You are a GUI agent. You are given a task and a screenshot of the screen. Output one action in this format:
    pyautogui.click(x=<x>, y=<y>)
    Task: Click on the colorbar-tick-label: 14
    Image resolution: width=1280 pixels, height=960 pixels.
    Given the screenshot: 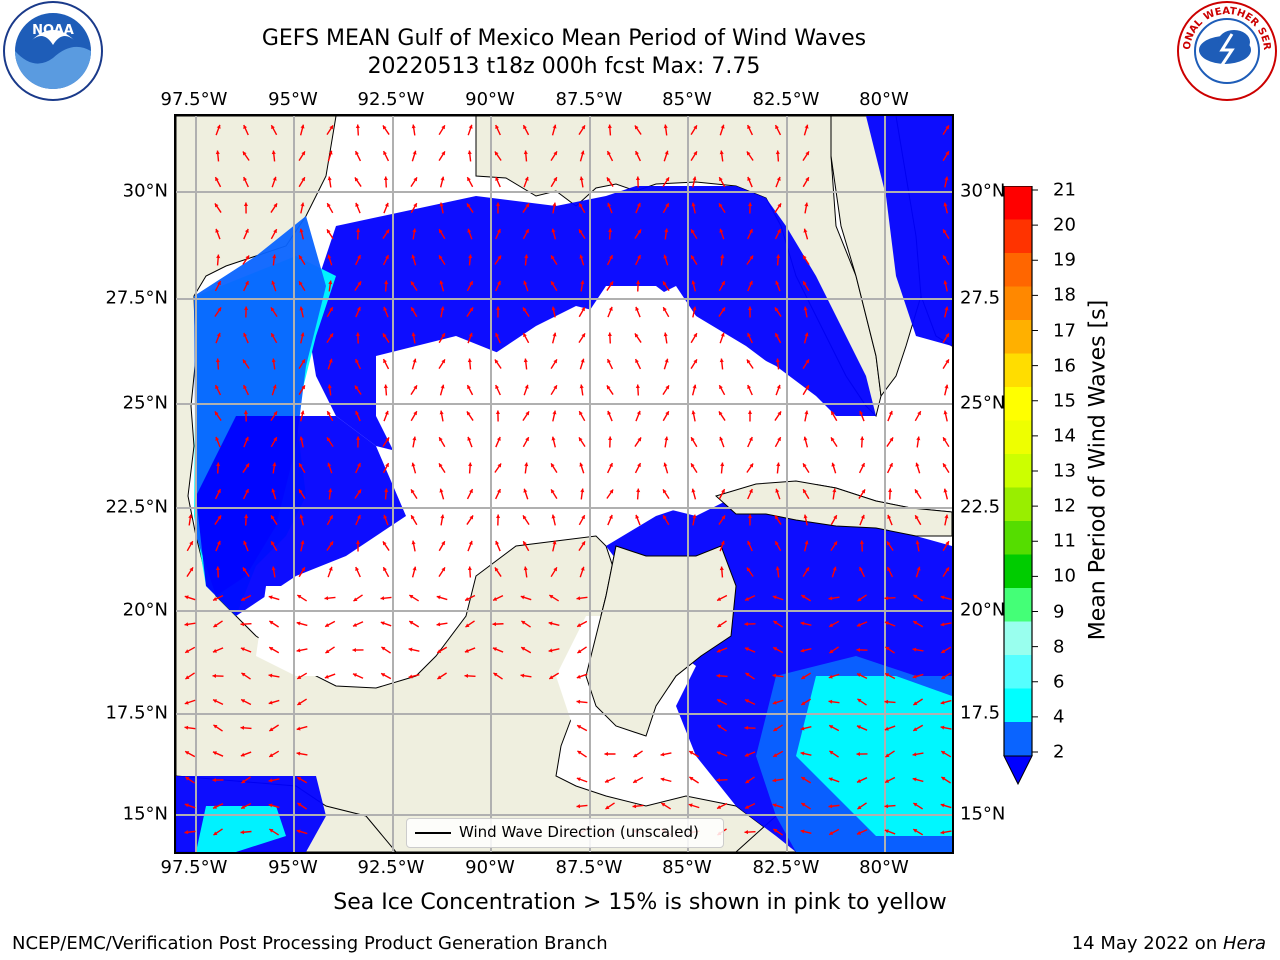 What is the action you would take?
    pyautogui.click(x=1064, y=436)
    